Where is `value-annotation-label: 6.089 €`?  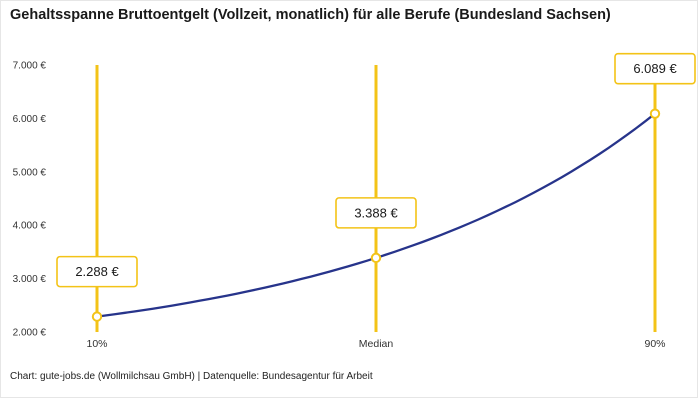
value-annotation-label: 6.089 € is located at coordinates (655, 68).